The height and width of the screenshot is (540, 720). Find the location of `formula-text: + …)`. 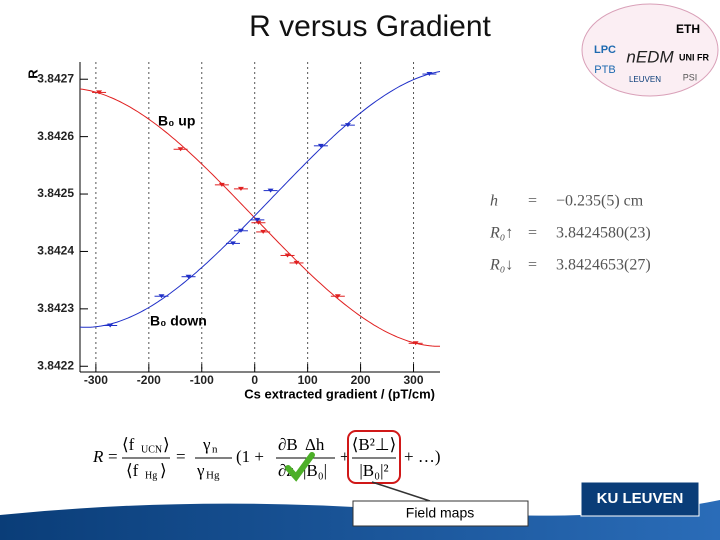

formula-text: + …) is located at coordinates (422, 456).